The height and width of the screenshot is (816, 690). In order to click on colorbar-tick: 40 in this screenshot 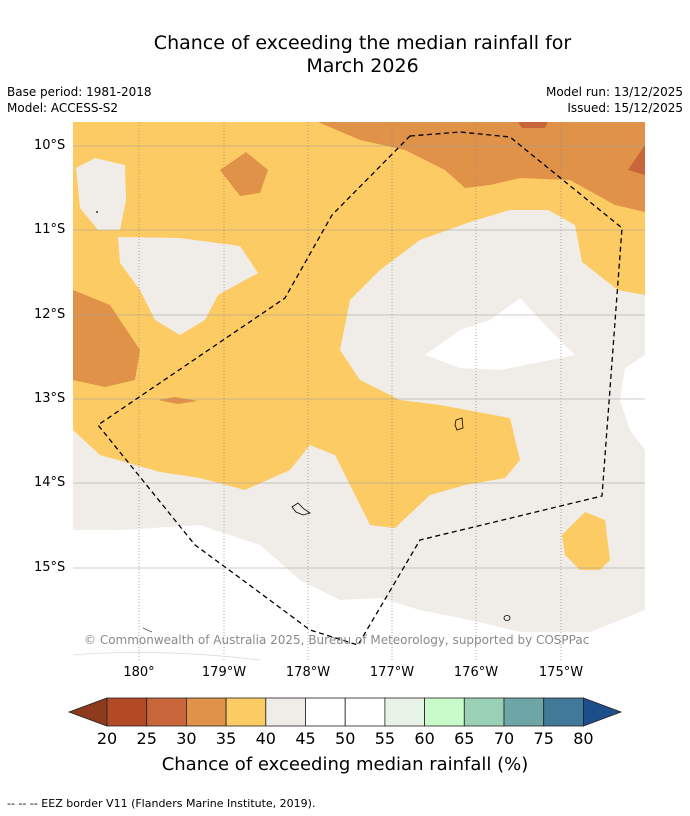, I will do `click(265, 738)`.